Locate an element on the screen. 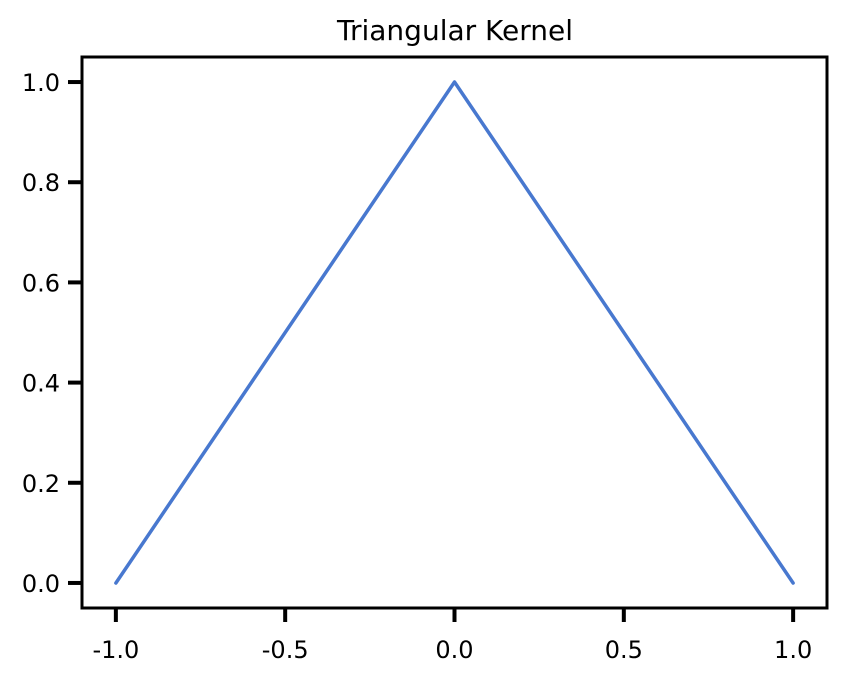 This screenshot has width=841, height=680. x-axis: -1.0 -0.5 0.0 0.5 1.0 is located at coordinates (452, 636).